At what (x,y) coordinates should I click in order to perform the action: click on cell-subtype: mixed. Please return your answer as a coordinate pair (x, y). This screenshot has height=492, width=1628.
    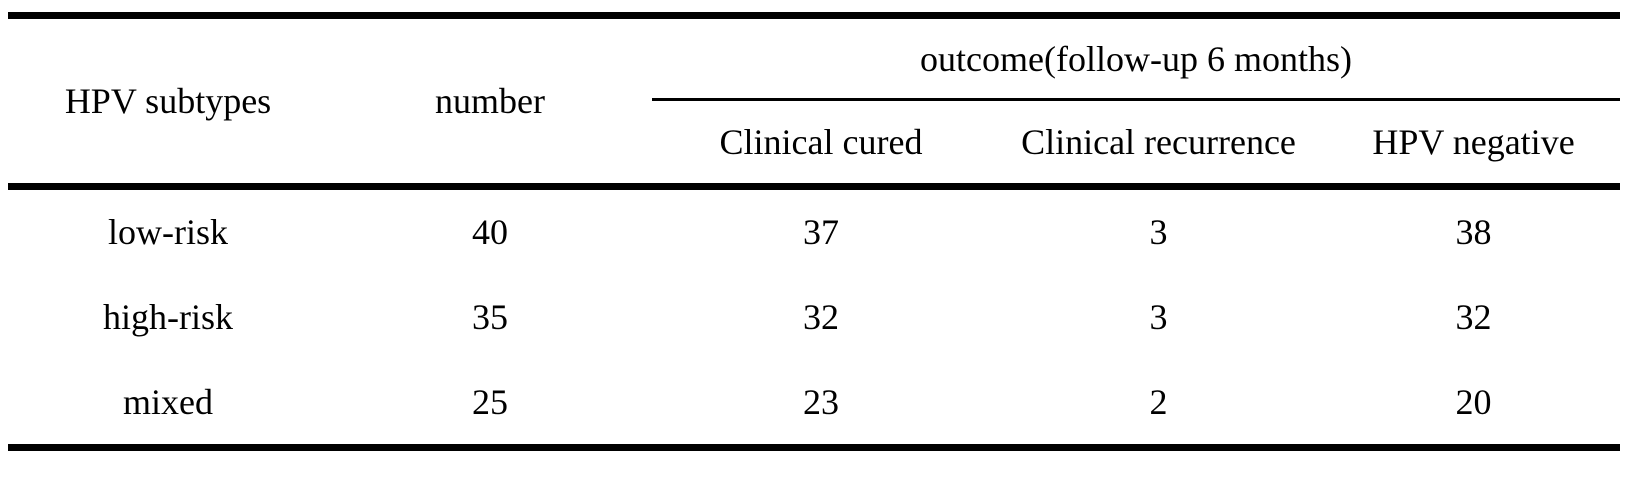
    Looking at the image, I should click on (168, 402).